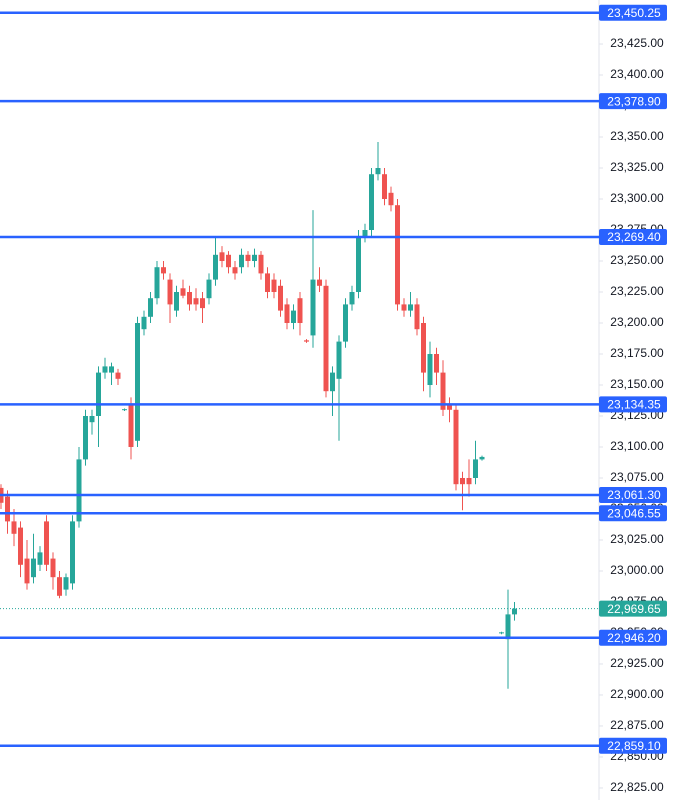  I want to click on level-label: 22,946.20, so click(634, 638).